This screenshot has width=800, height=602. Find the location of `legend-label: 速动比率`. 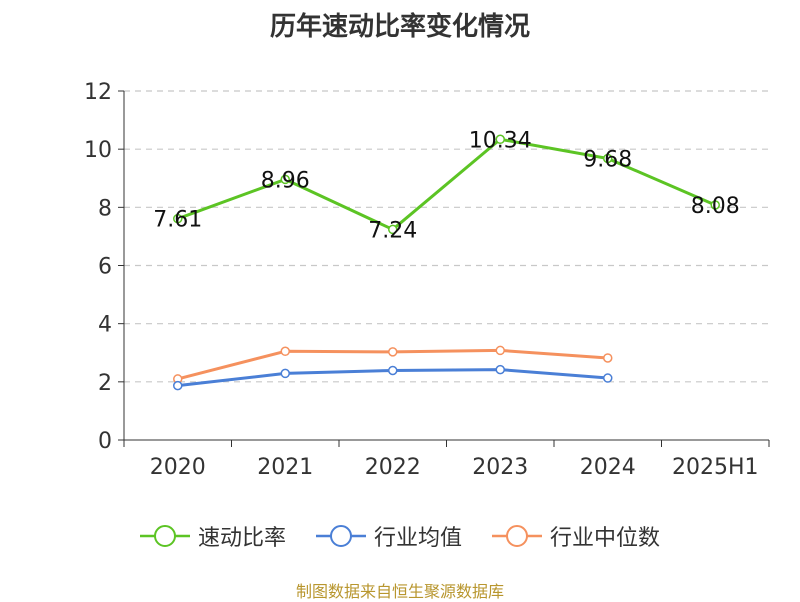

legend-label: 速动比率 is located at coordinates (241, 538).